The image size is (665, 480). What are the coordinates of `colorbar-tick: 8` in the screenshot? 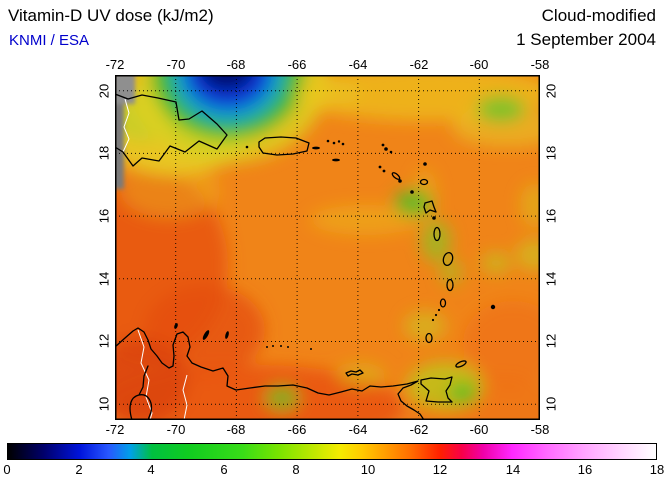 It's located at (296, 469).